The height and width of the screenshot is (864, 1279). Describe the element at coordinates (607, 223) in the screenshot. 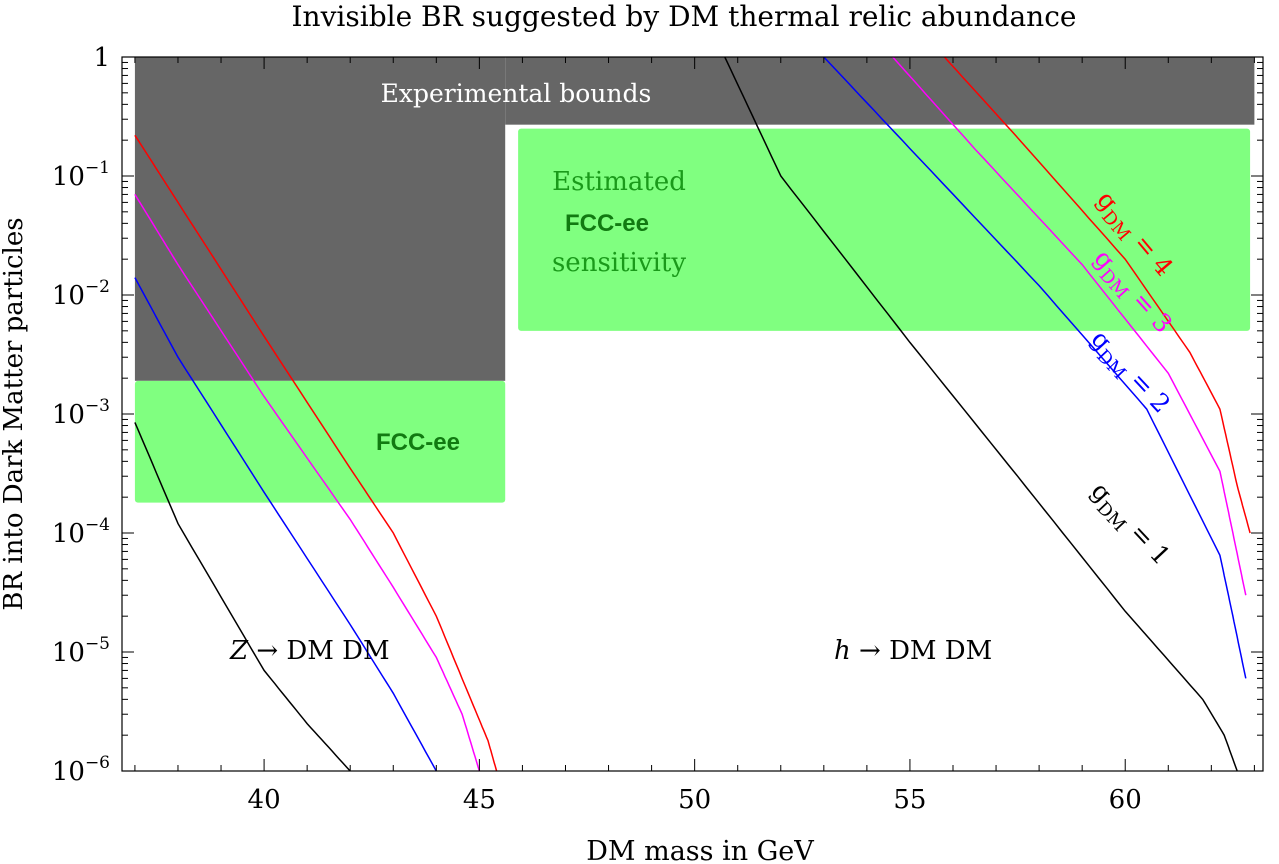

I see `fcc-ee-bold-label: FCC-ee` at that location.